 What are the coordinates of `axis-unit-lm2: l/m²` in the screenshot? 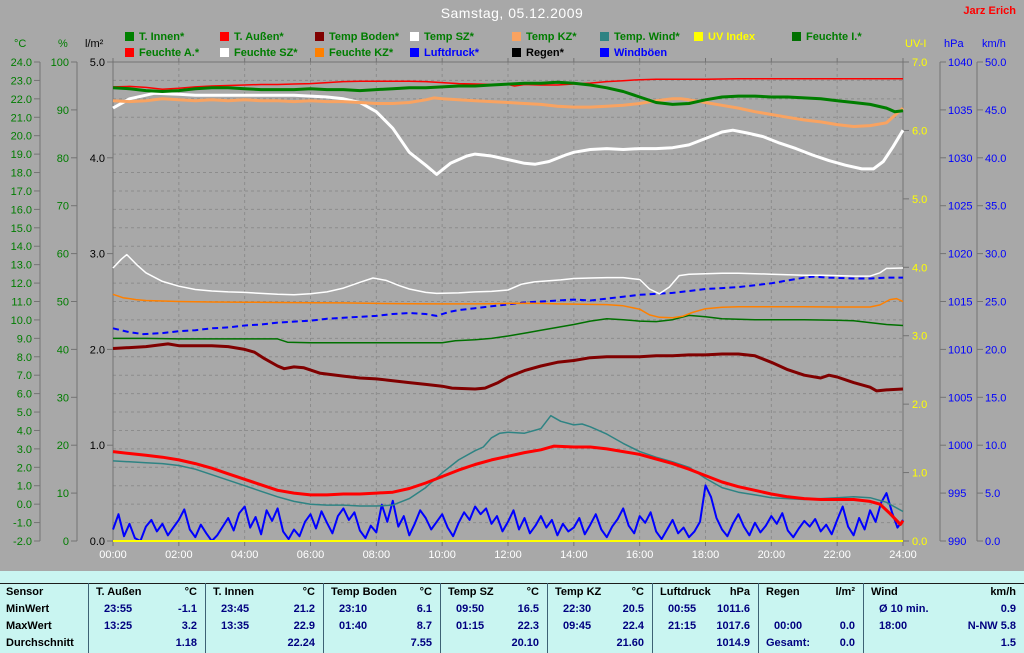 It's located at (94, 44).